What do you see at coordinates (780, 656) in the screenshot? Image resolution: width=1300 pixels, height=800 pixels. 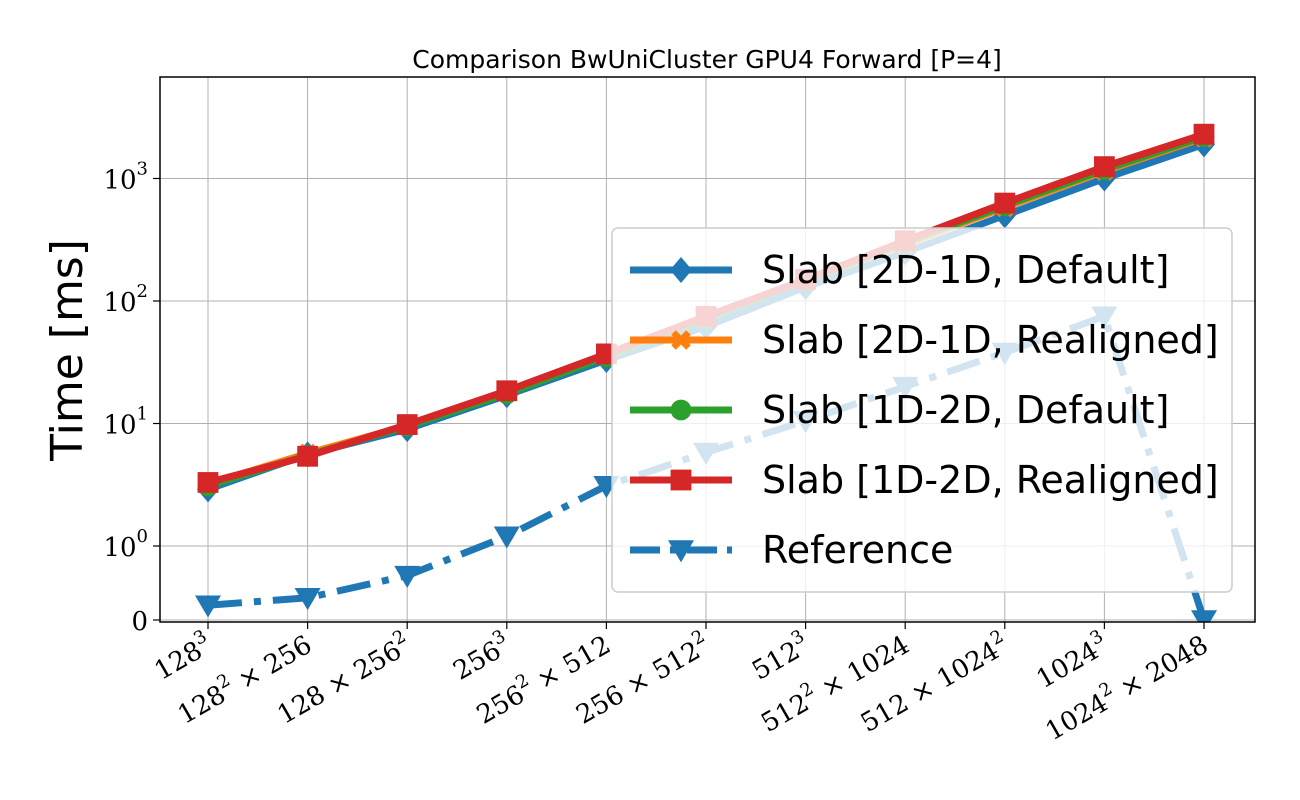 I see `x-tick-label: 5123` at bounding box center [780, 656].